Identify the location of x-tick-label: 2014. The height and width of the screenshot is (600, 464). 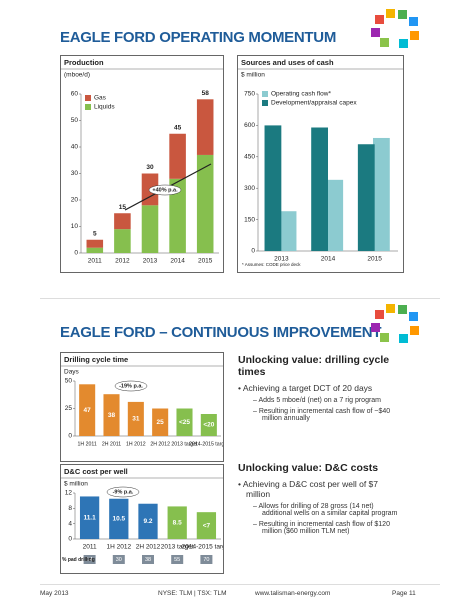
(328, 259).